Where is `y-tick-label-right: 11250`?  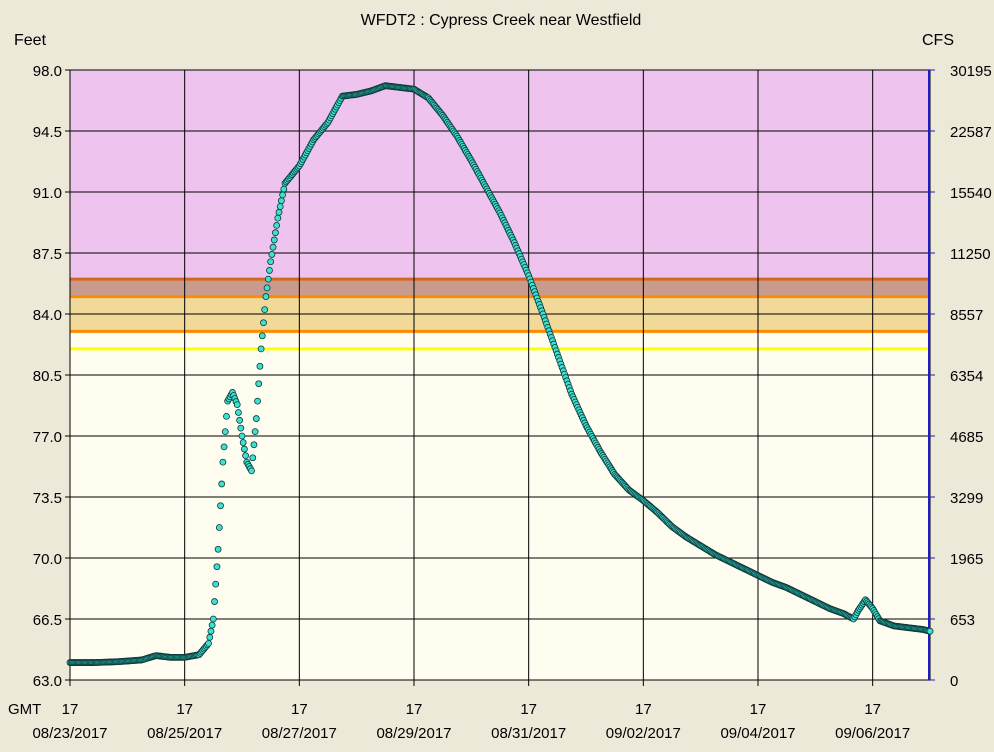 y-tick-label-right: 11250 is located at coordinates (970, 254).